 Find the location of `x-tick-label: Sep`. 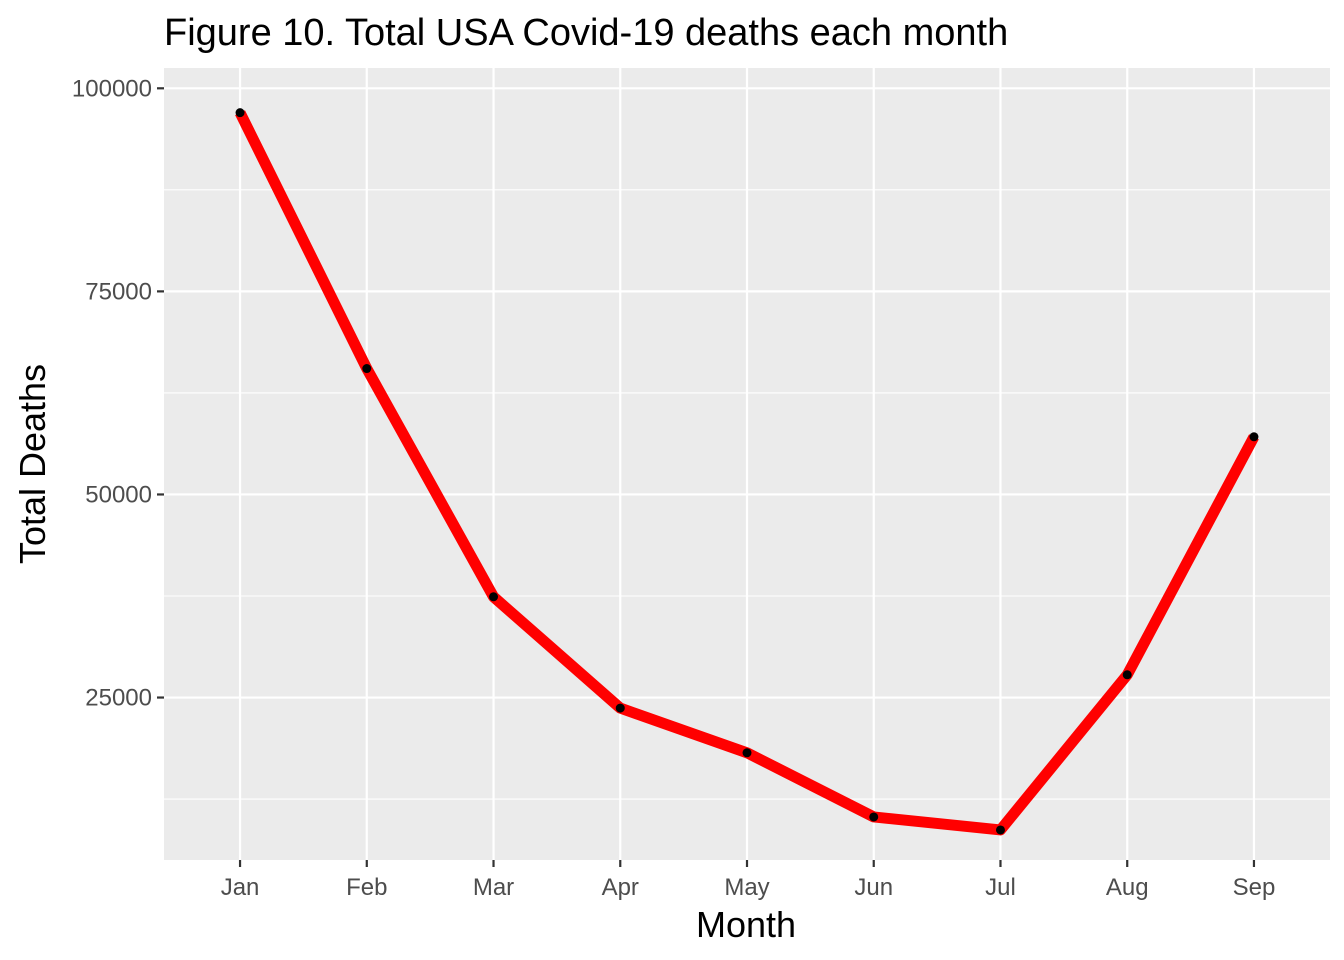

x-tick-label: Sep is located at coordinates (1254, 887).